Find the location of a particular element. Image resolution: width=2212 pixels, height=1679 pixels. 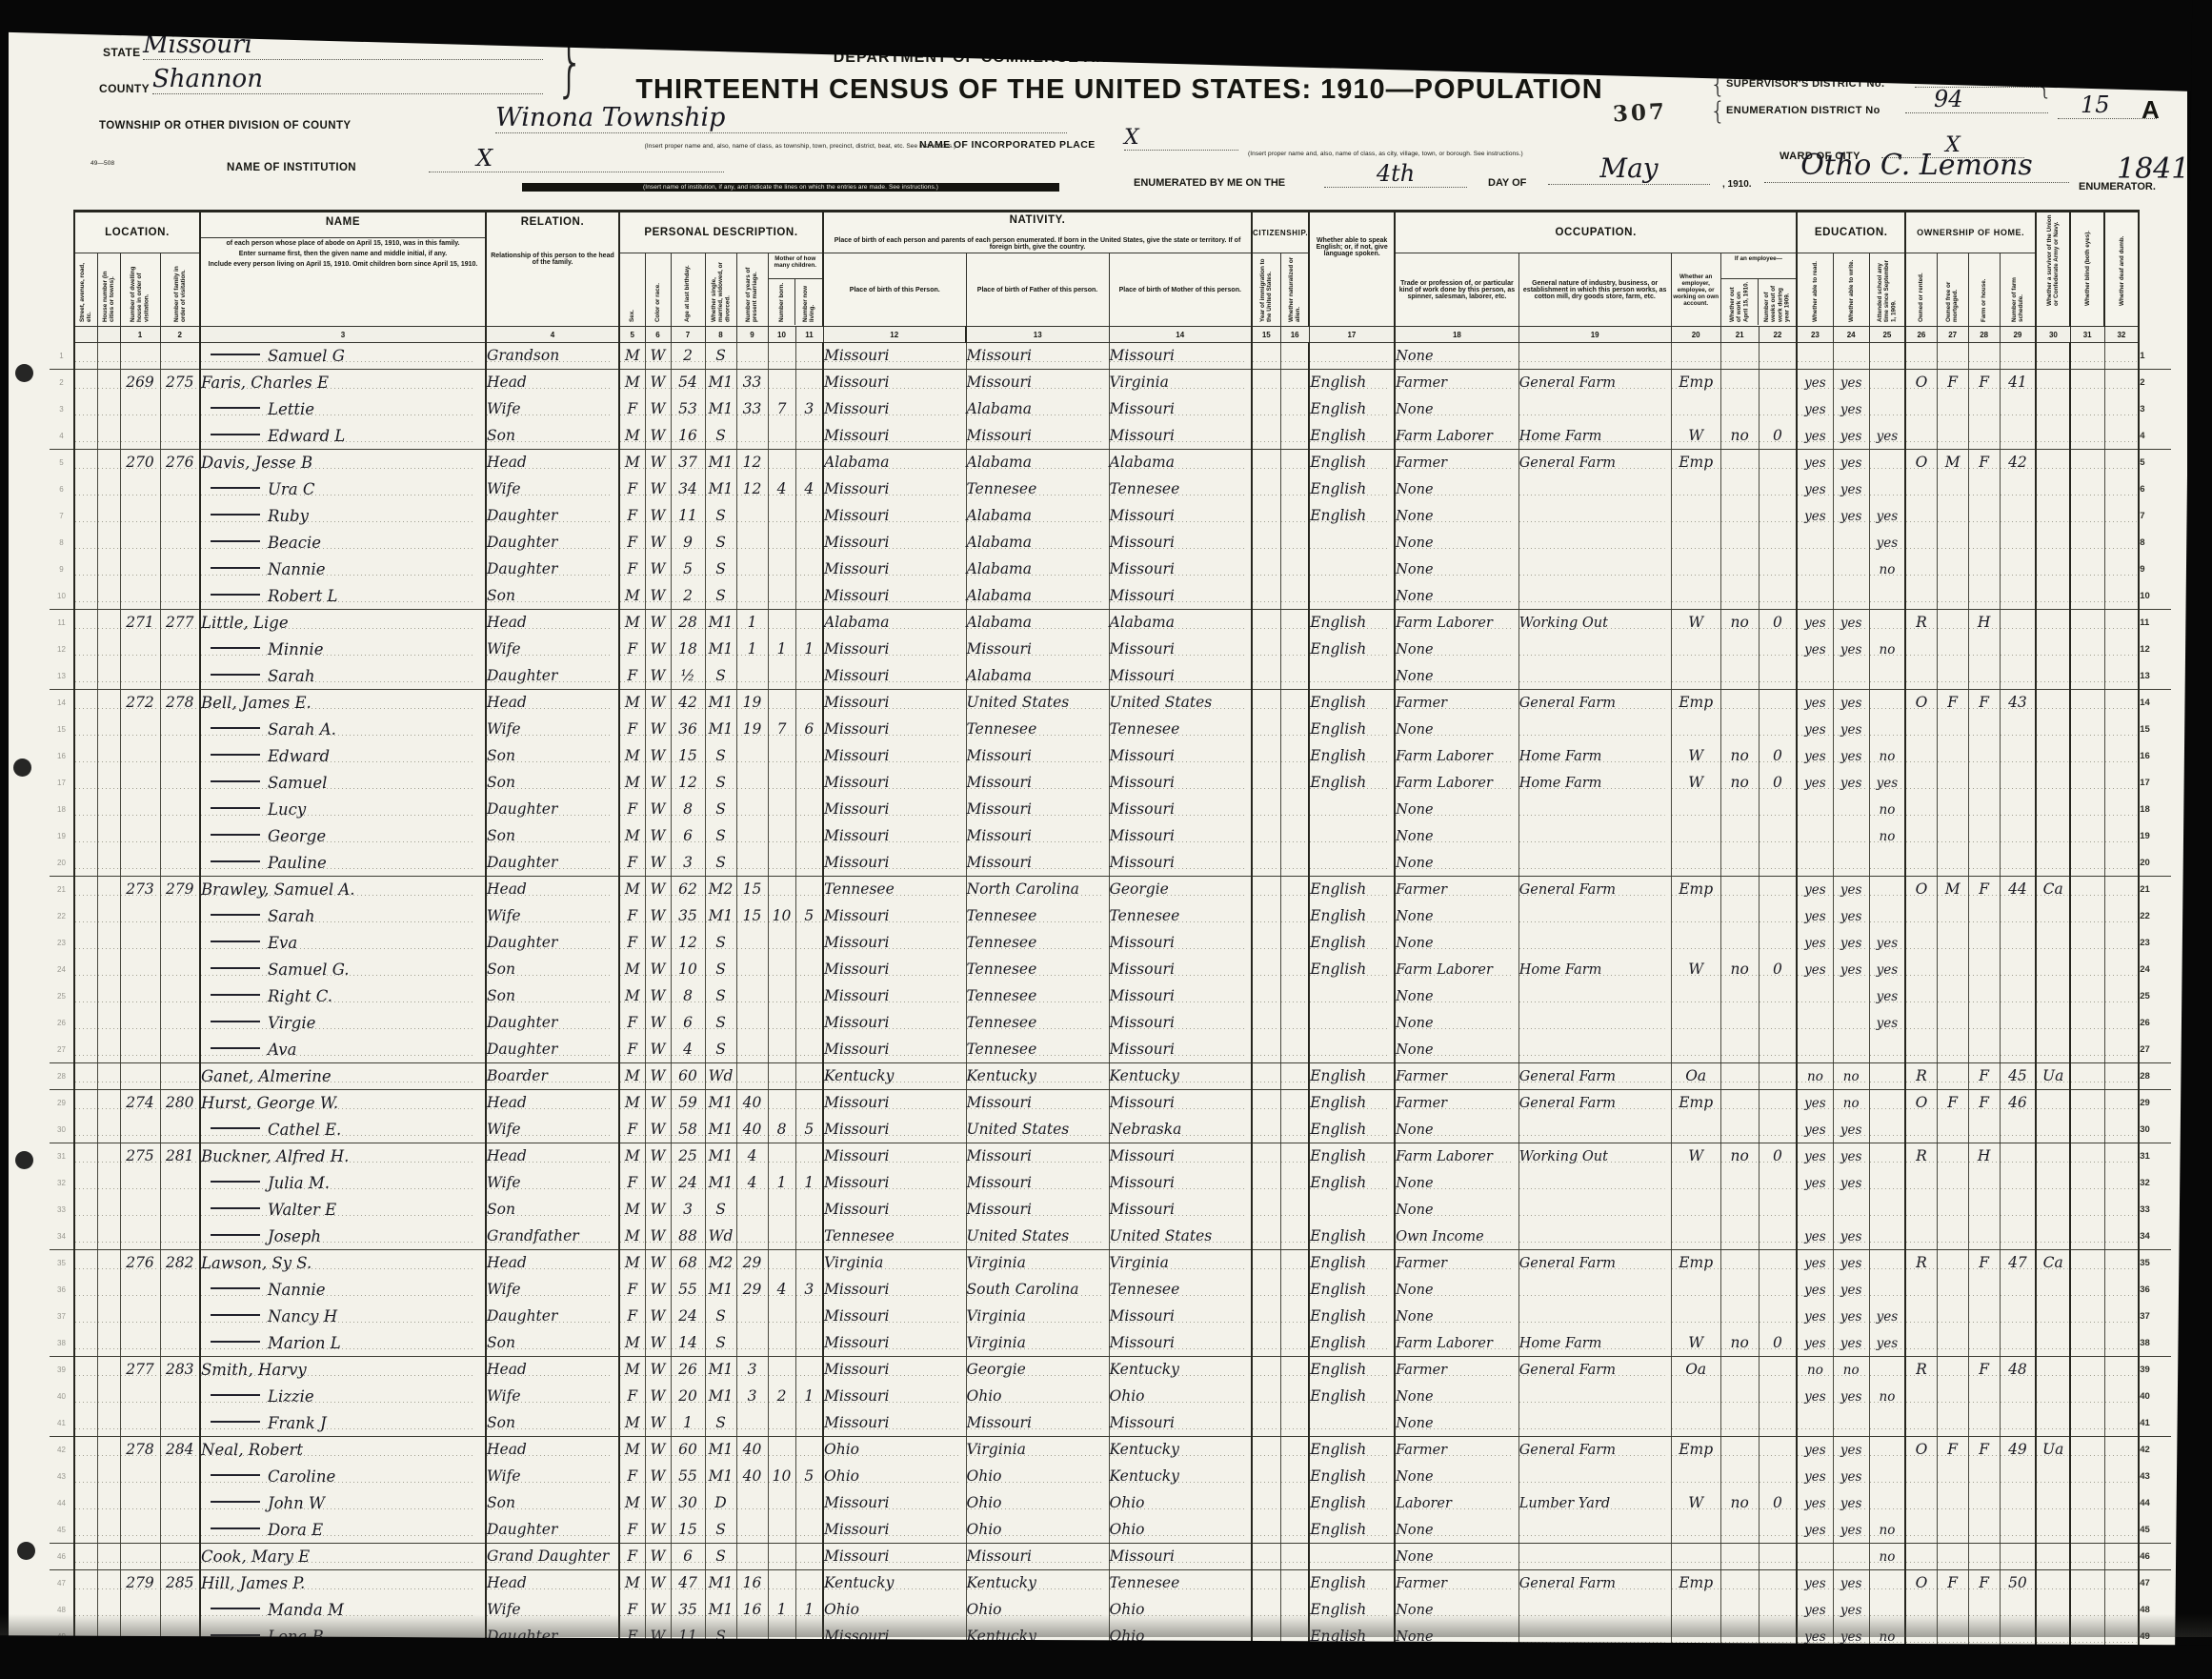

cell-relation: Son is located at coordinates (553, 436).